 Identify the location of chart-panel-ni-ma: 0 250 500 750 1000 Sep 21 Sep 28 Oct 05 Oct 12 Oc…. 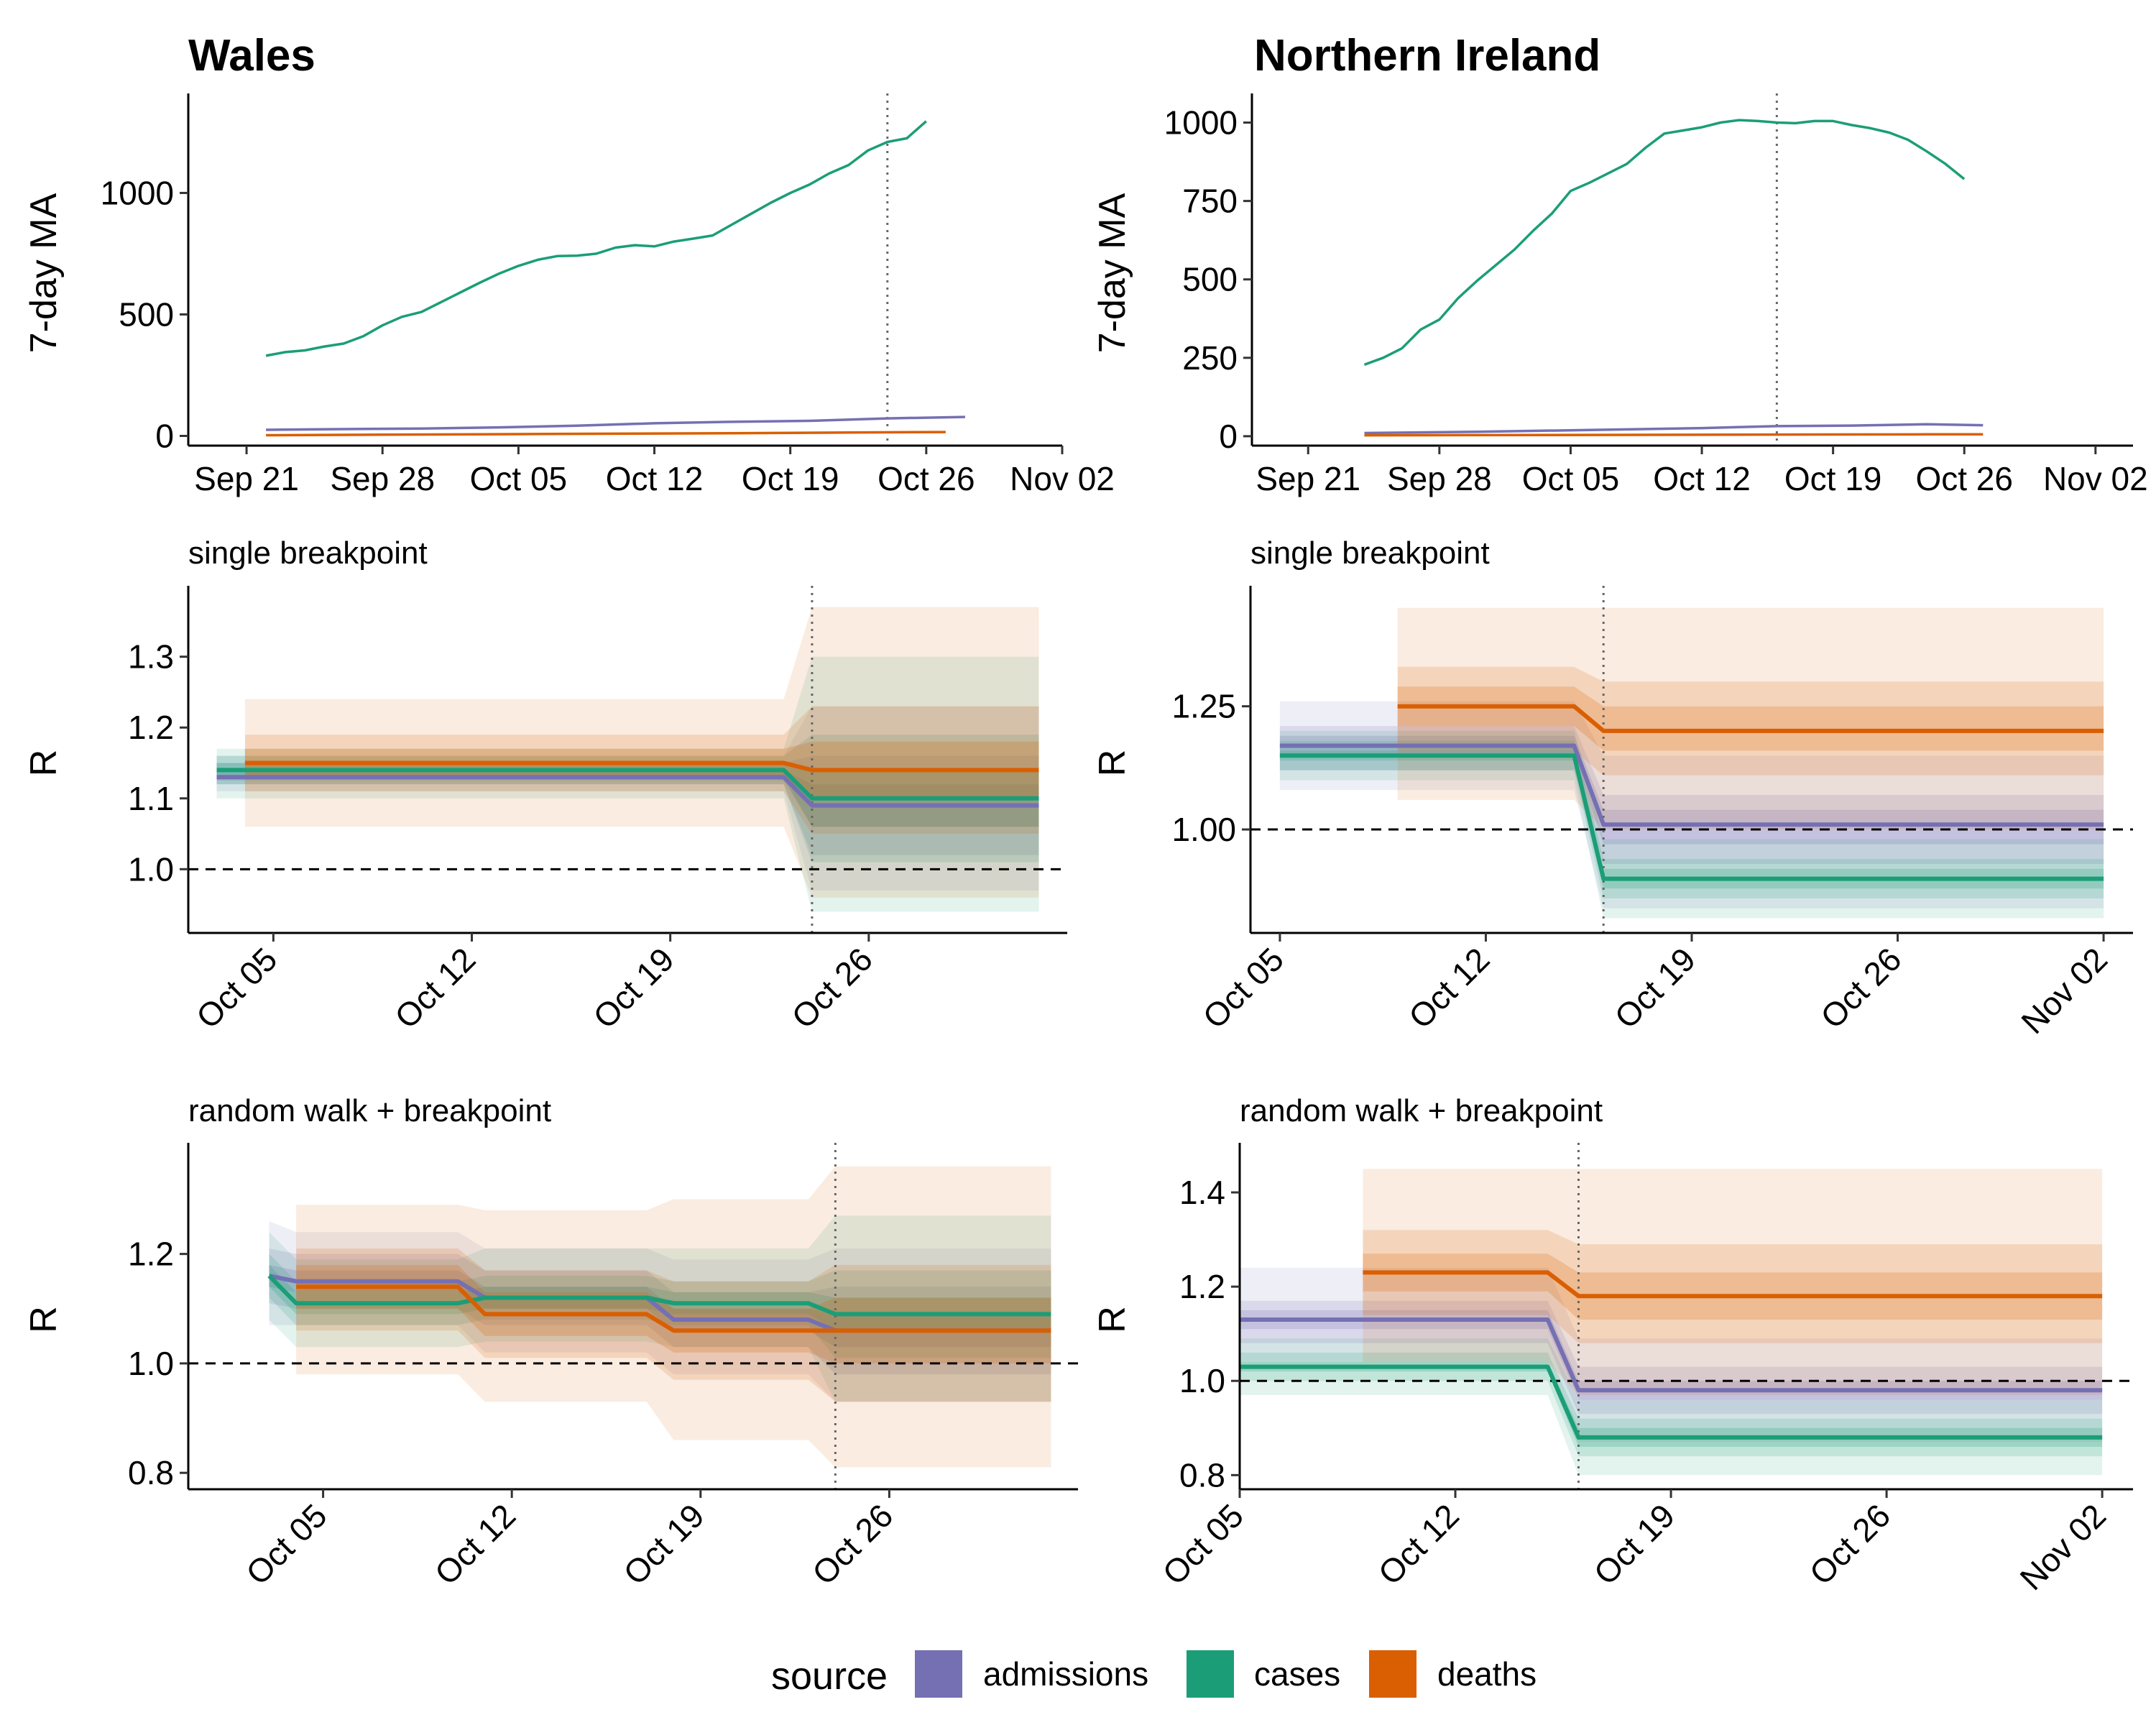
(1620, 295).